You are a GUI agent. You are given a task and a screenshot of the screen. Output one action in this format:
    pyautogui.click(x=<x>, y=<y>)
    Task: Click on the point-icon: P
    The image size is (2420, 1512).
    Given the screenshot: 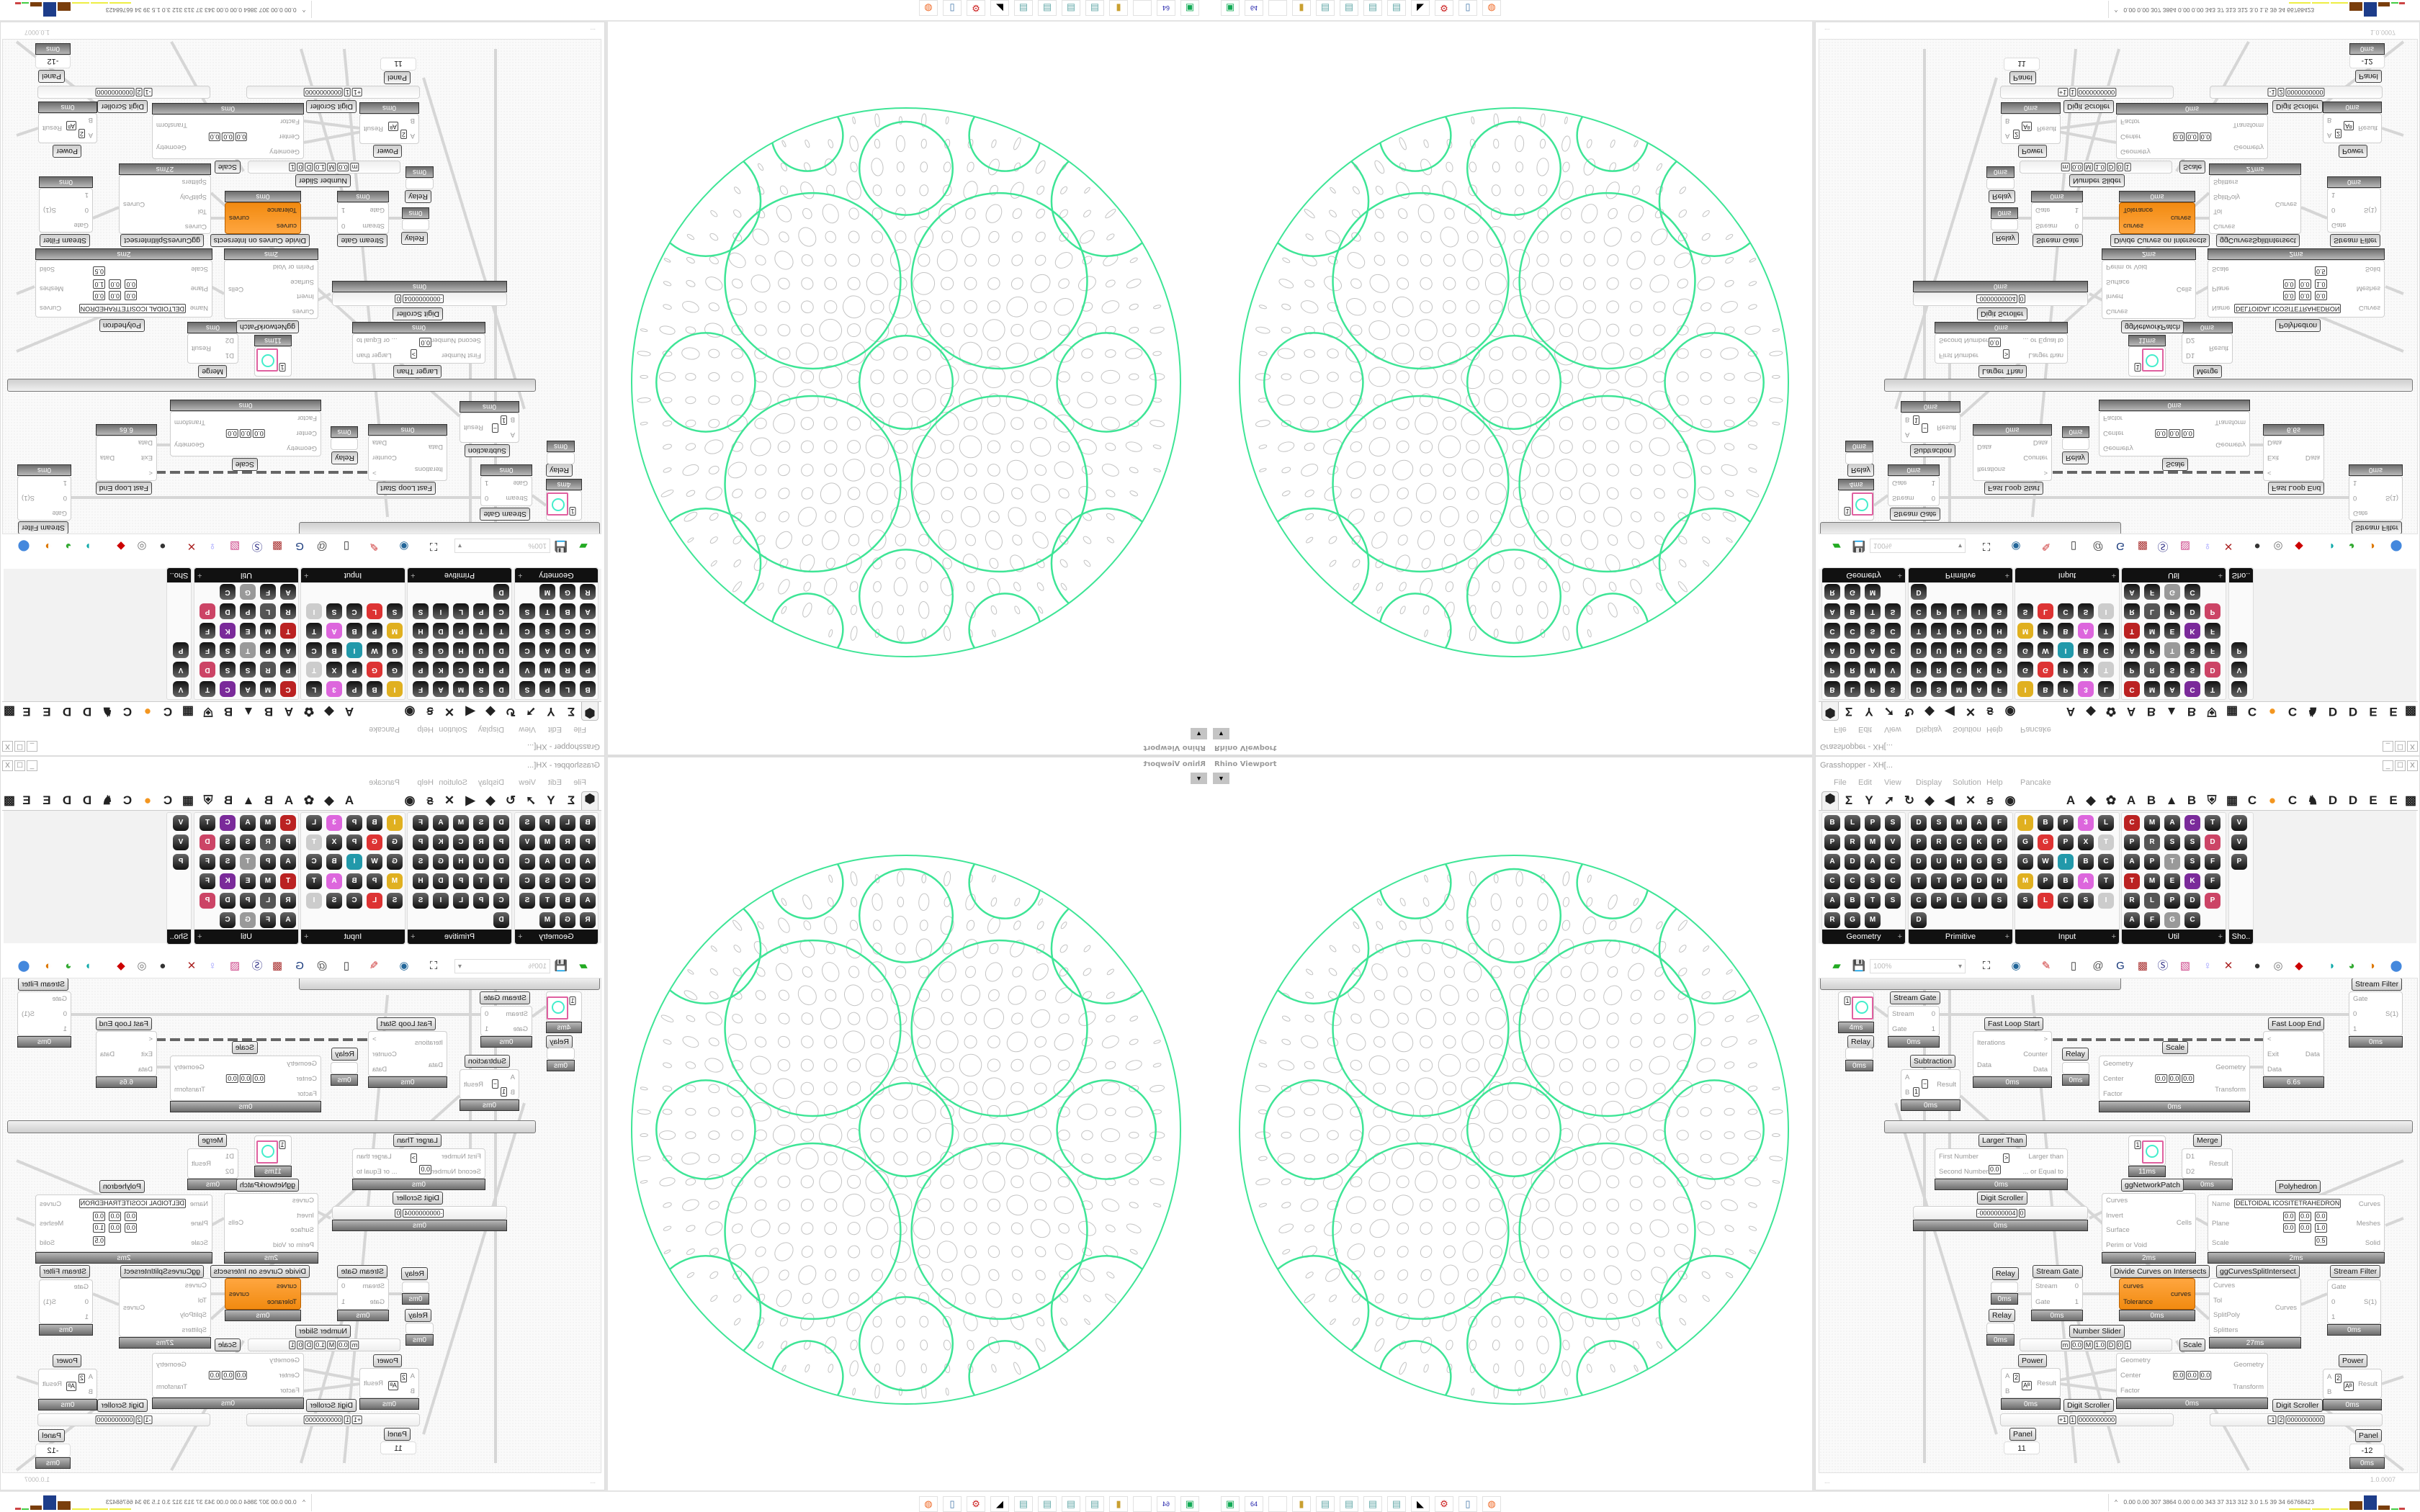 What is the action you would take?
    pyautogui.click(x=588, y=842)
    